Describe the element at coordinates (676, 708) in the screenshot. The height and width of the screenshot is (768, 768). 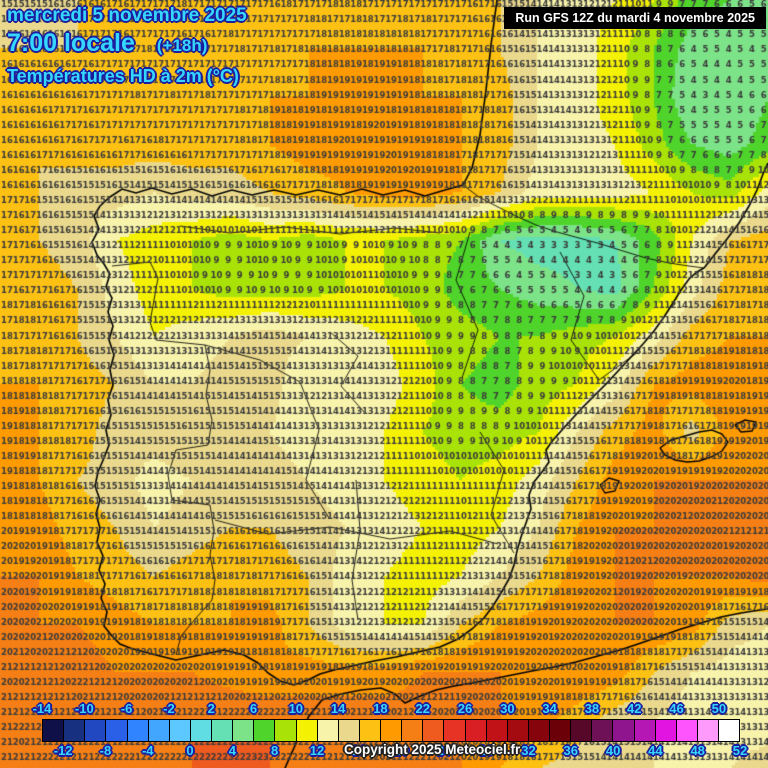
I see `colorbar-tick-label: 46` at that location.